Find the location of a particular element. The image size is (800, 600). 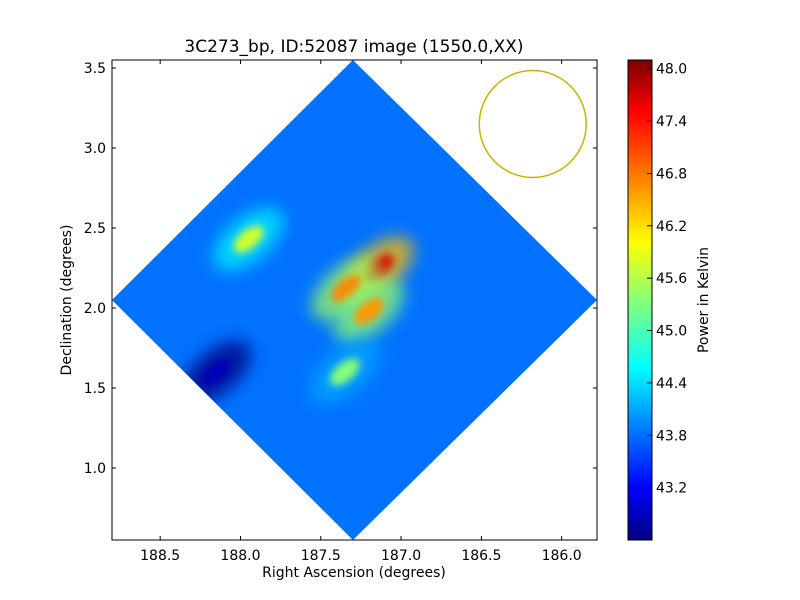

colorbar-tick-label: 48.0 is located at coordinates (671, 70).